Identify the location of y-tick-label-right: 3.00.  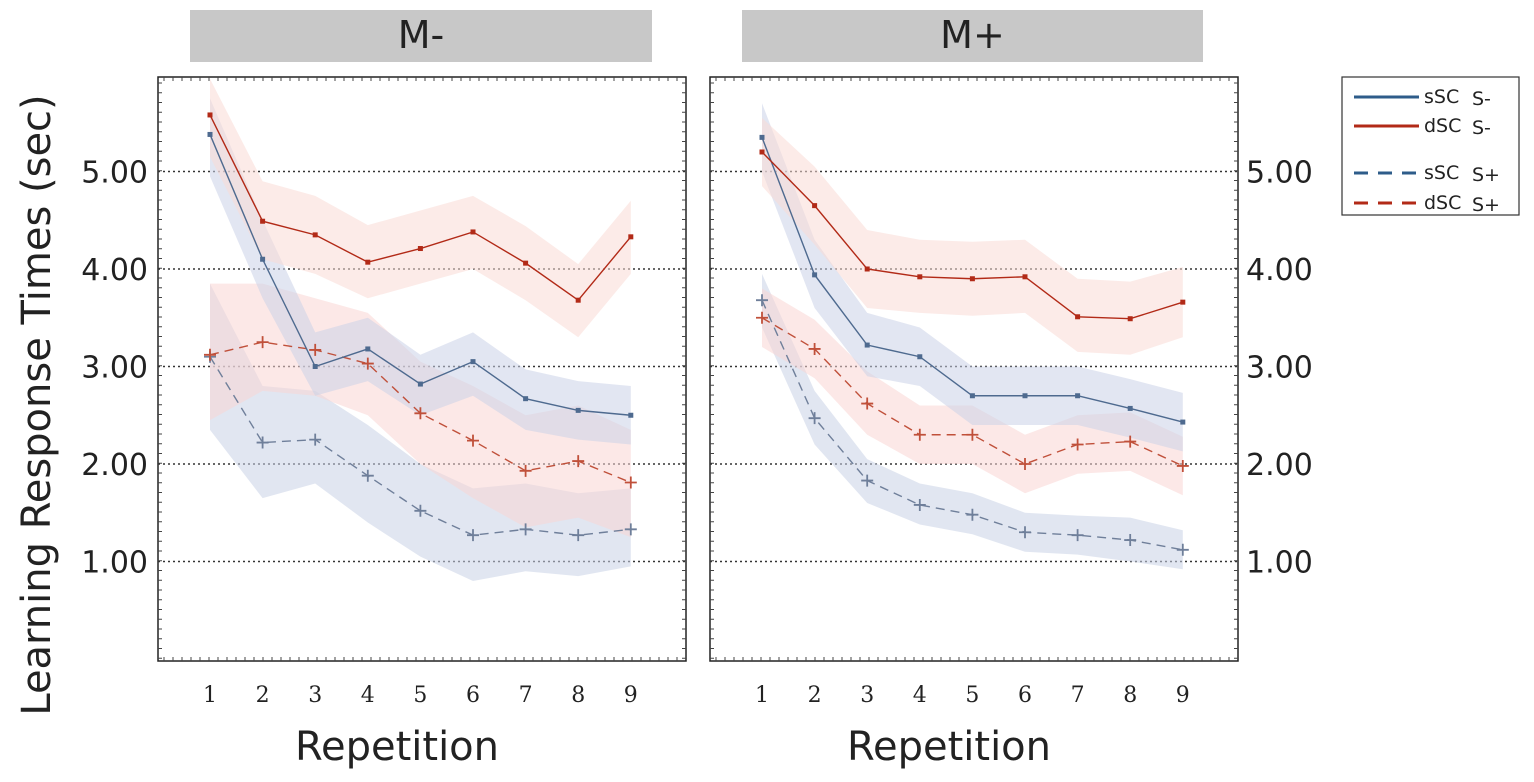
(1279, 368).